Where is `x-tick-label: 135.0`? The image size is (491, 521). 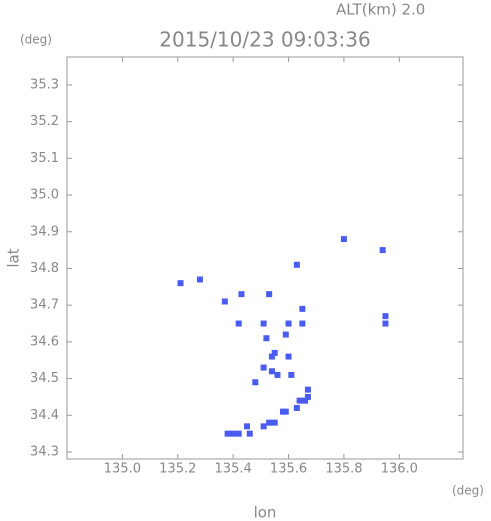 x-tick-label: 135.0 is located at coordinates (122, 469).